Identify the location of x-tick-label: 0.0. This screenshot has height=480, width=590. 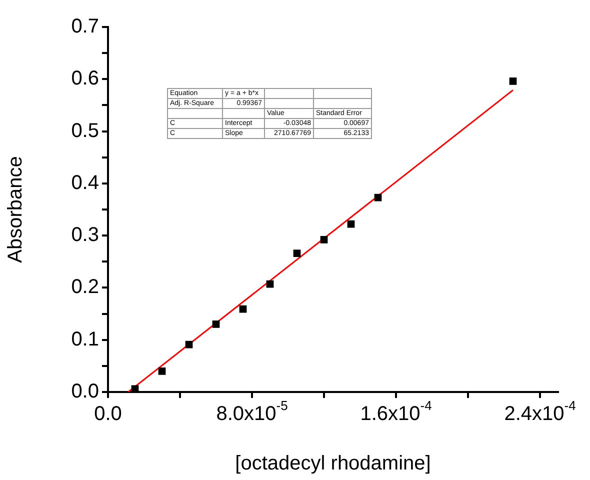
(108, 414).